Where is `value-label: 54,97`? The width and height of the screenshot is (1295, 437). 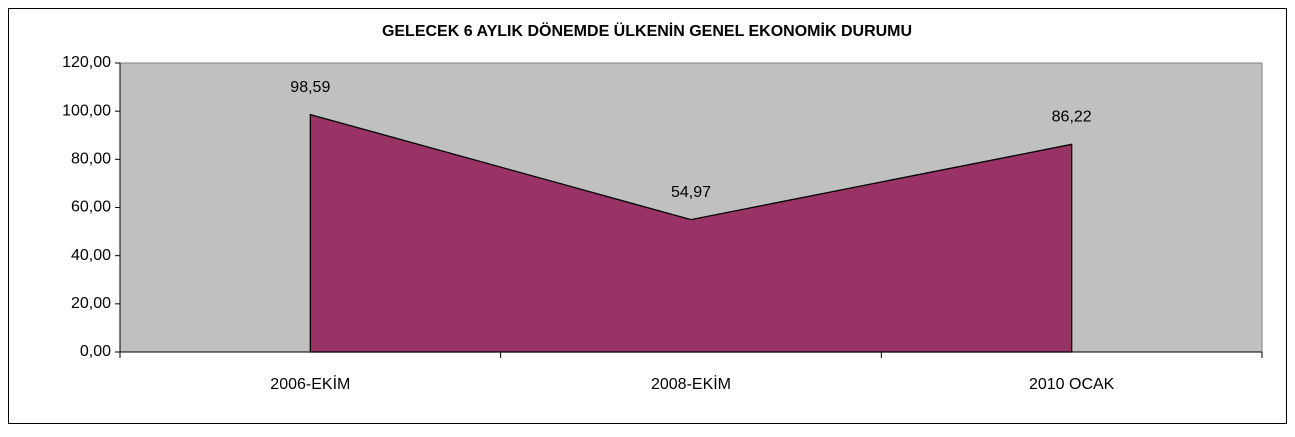 value-label: 54,97 is located at coordinates (691, 192).